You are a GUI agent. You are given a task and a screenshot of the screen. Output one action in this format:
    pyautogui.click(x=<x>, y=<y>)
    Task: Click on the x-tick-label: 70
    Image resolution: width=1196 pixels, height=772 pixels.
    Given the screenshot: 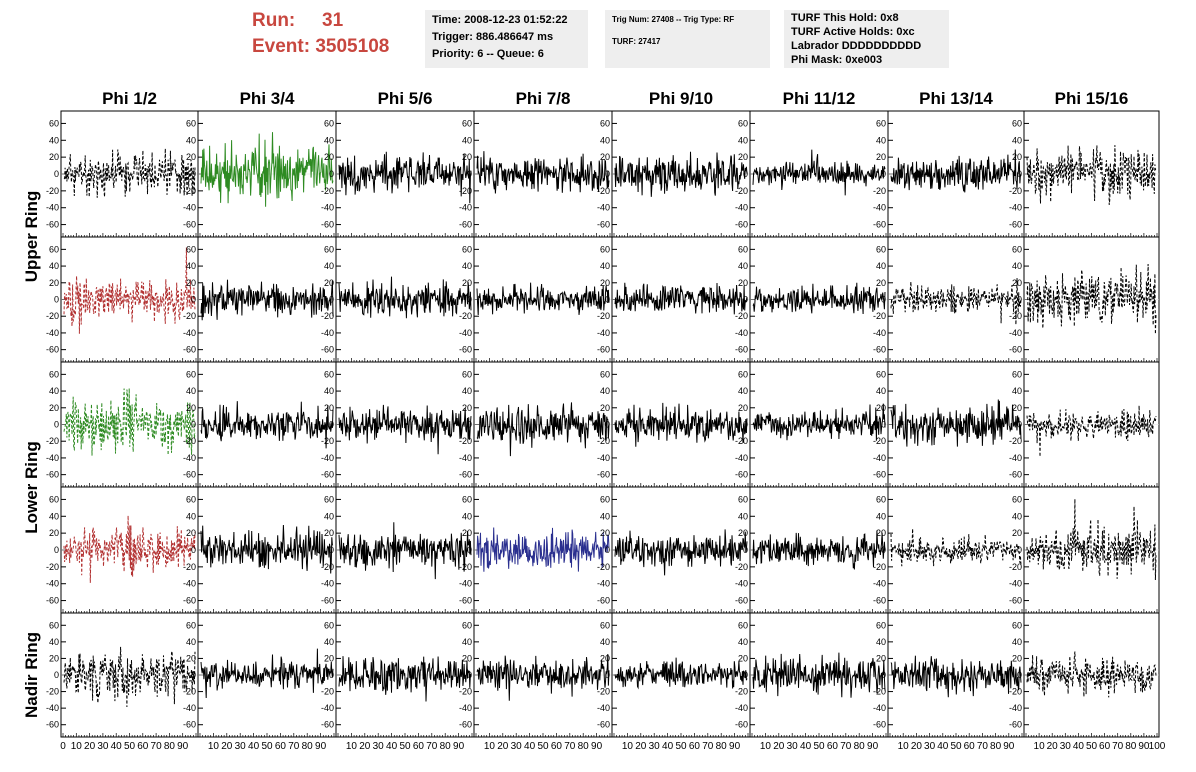 What is the action you would take?
    pyautogui.click(x=1118, y=746)
    